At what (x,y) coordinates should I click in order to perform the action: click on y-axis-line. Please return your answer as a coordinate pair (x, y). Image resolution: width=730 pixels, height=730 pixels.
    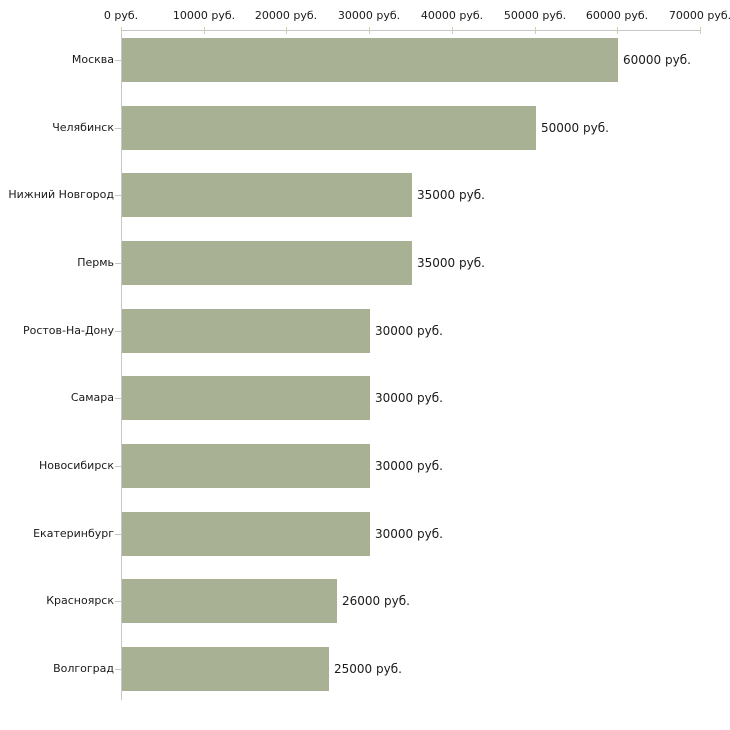
    Looking at the image, I should click on (121, 365).